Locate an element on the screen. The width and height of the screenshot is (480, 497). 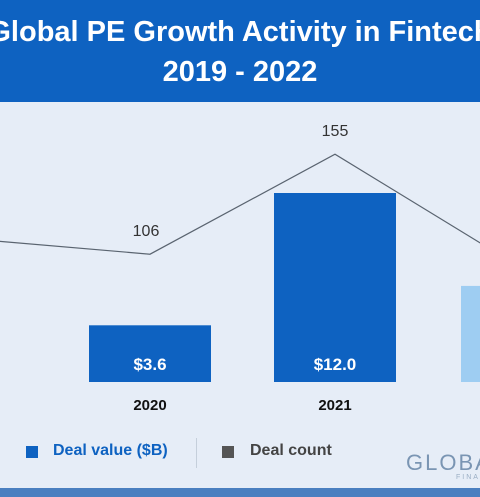
bar-2022 is located at coordinates (470, 333).